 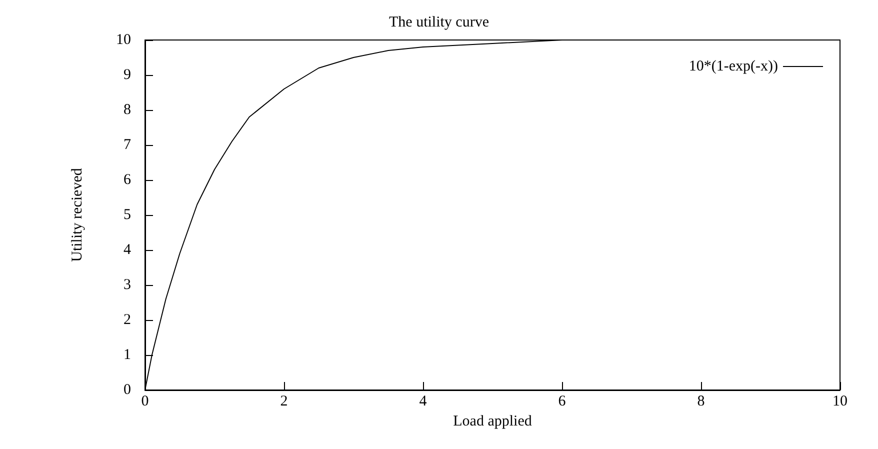 What do you see at coordinates (284, 402) in the screenshot?
I see `x-tick-label: 2` at bounding box center [284, 402].